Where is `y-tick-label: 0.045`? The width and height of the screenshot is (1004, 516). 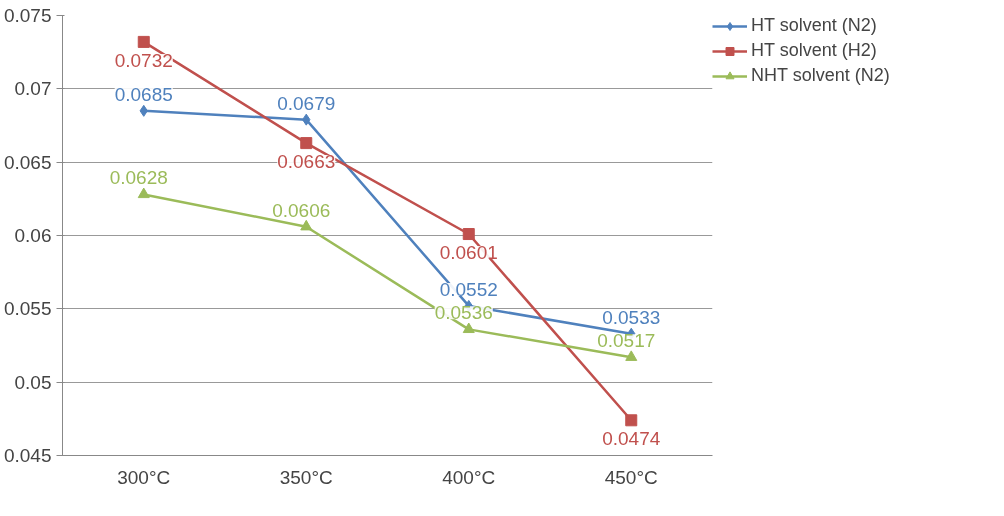 y-tick-label: 0.045 is located at coordinates (27, 455).